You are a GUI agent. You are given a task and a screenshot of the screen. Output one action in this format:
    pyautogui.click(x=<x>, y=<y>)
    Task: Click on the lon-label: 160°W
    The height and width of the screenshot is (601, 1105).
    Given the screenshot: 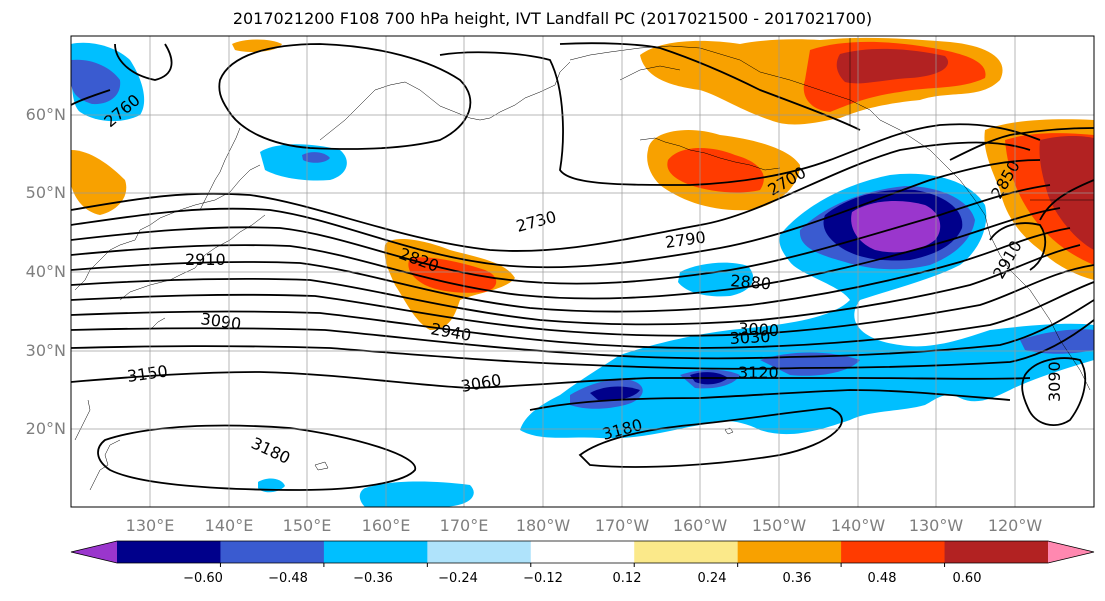 What is the action you would take?
    pyautogui.click(x=700, y=525)
    